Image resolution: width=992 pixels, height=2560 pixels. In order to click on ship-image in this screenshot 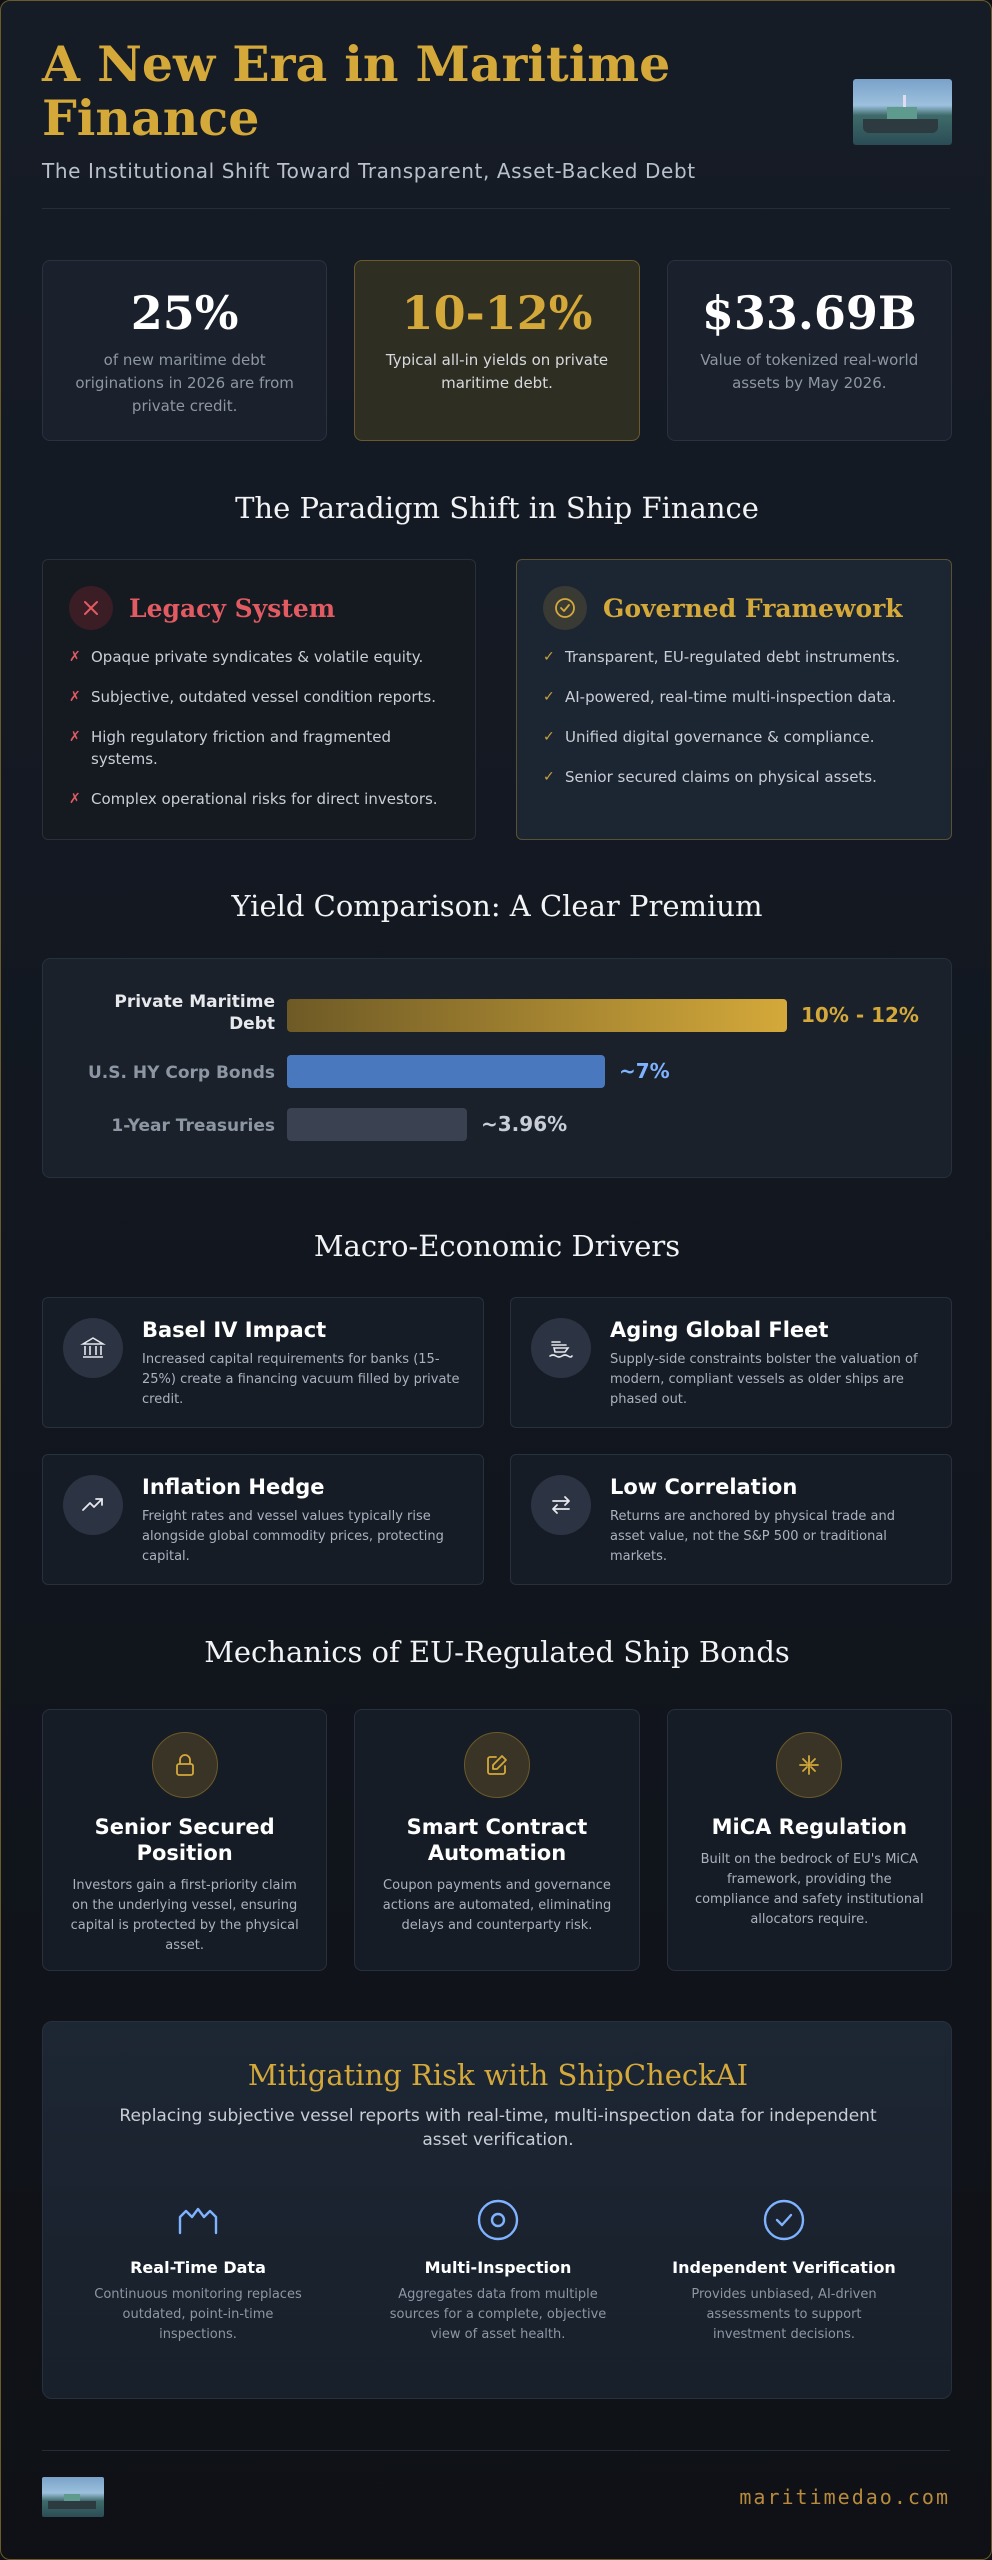, I will do `click(902, 112)`.